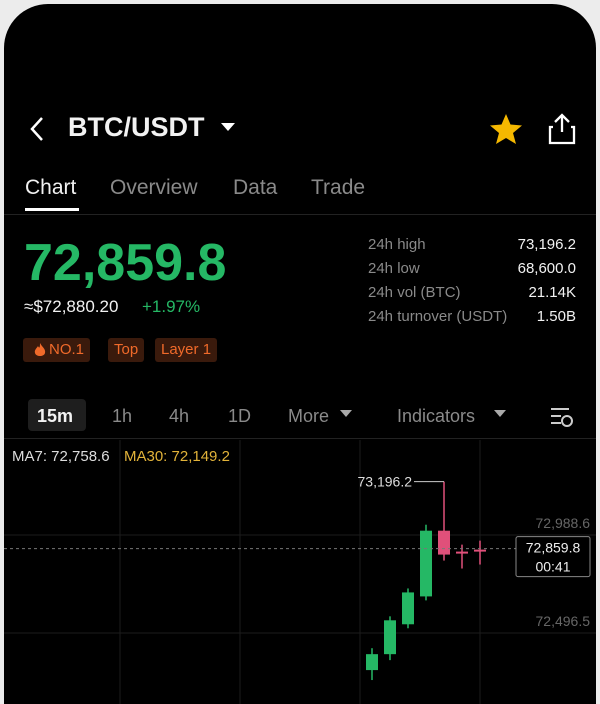 Image resolution: width=600 pixels, height=704 pixels. Describe the element at coordinates (51, 187) in the screenshot. I see `tab: Chart` at that location.